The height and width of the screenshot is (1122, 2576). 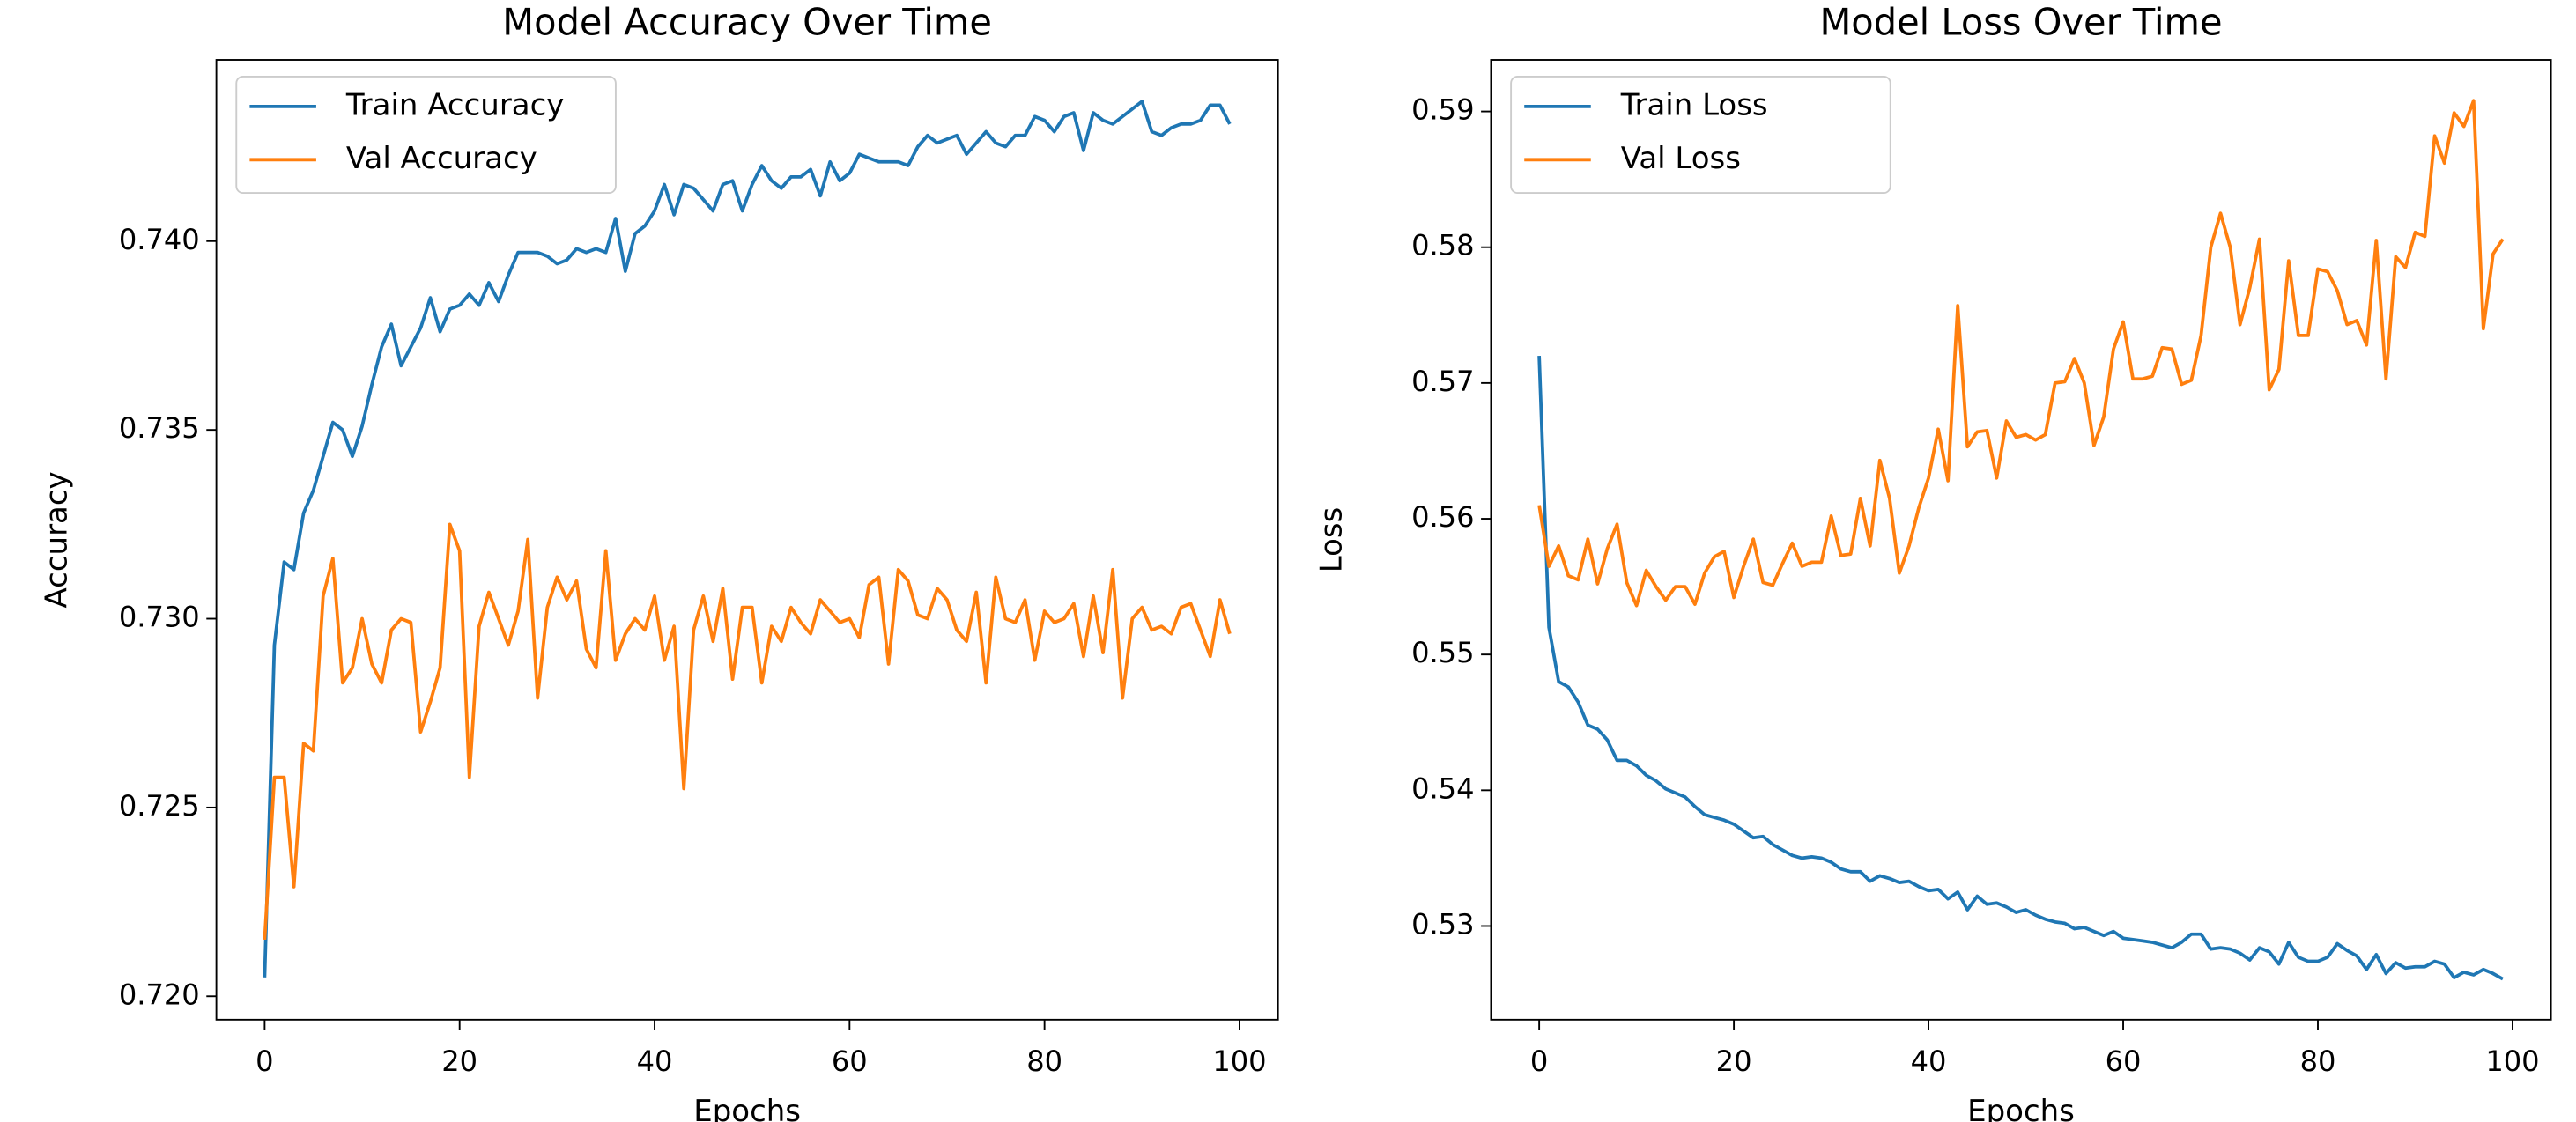 What do you see at coordinates (455, 104) in the screenshot?
I see `legend-label: Train Accuracy` at bounding box center [455, 104].